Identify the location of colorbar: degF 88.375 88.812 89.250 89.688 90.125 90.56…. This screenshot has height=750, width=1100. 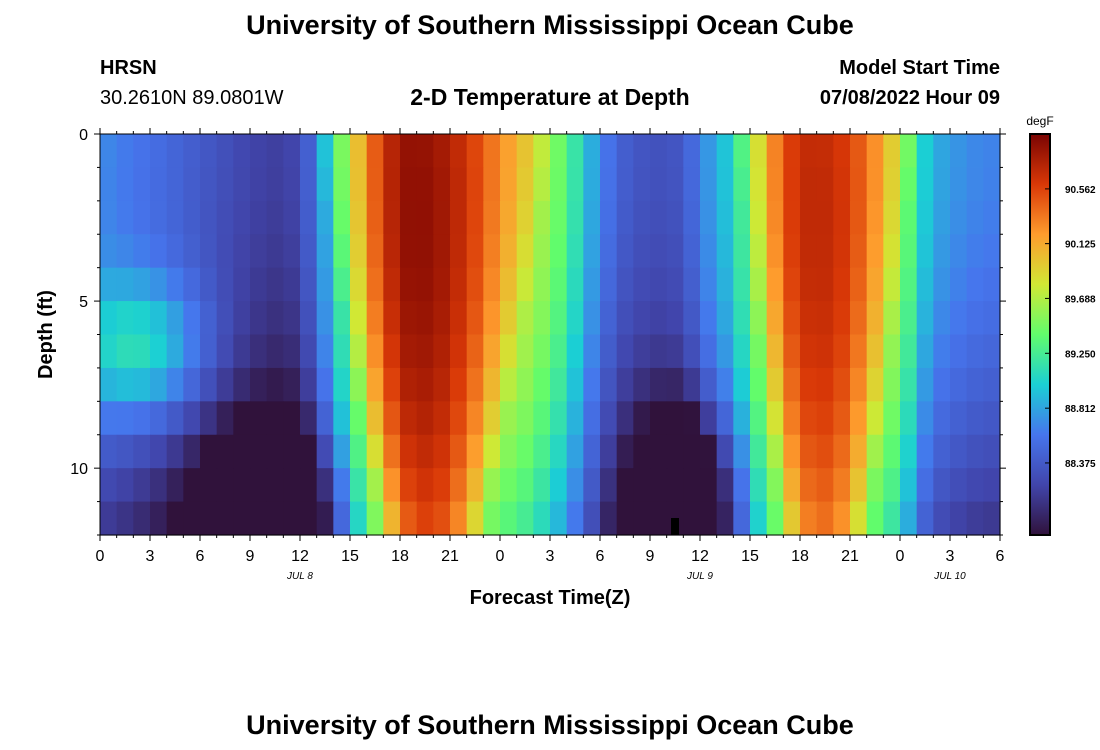
(1061, 325).